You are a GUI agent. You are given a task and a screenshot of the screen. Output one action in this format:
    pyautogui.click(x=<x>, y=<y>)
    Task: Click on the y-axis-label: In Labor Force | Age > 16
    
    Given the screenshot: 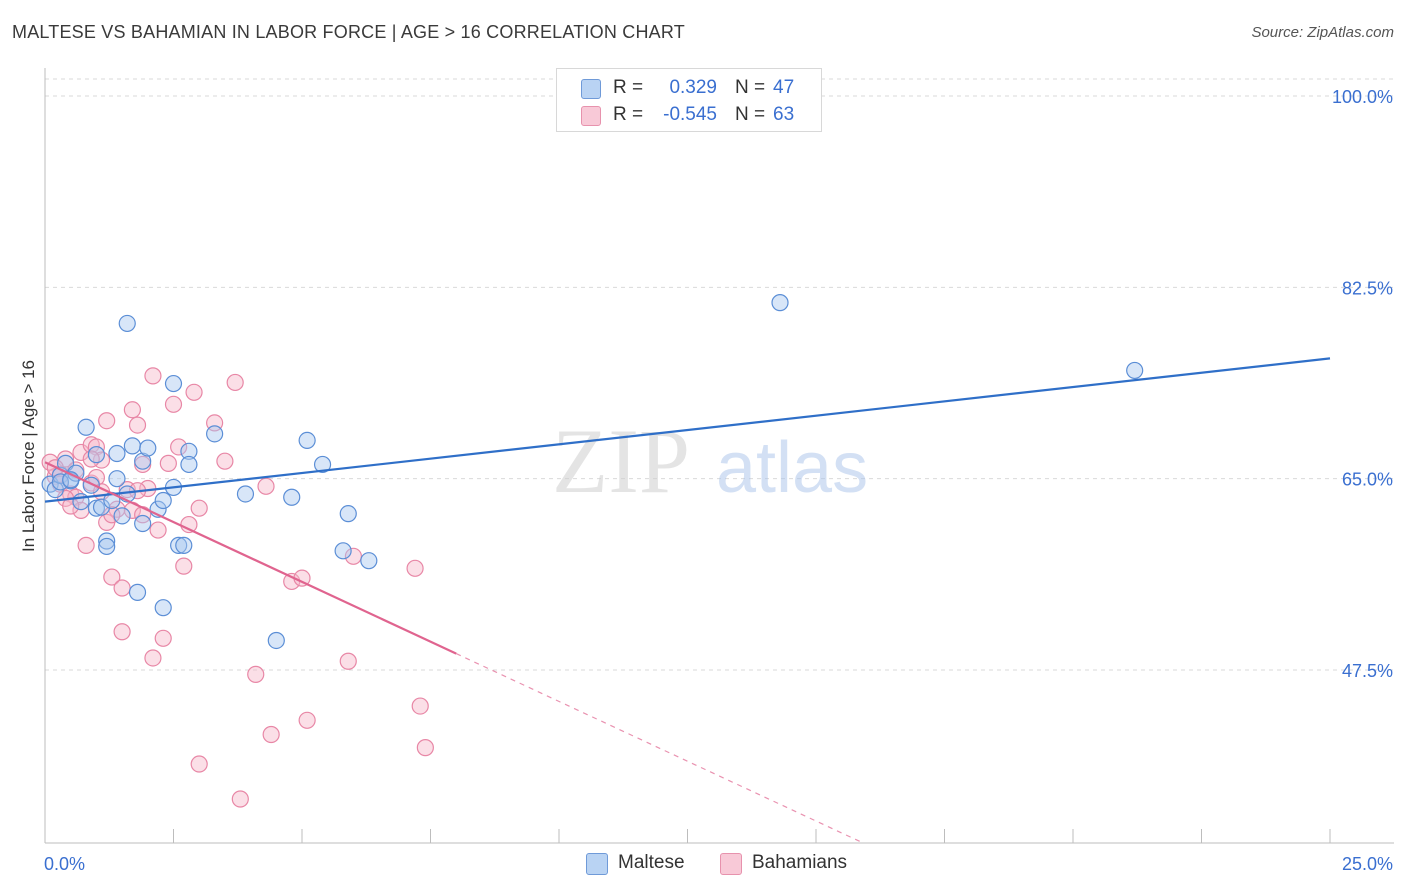 What is the action you would take?
    pyautogui.click(x=28, y=456)
    